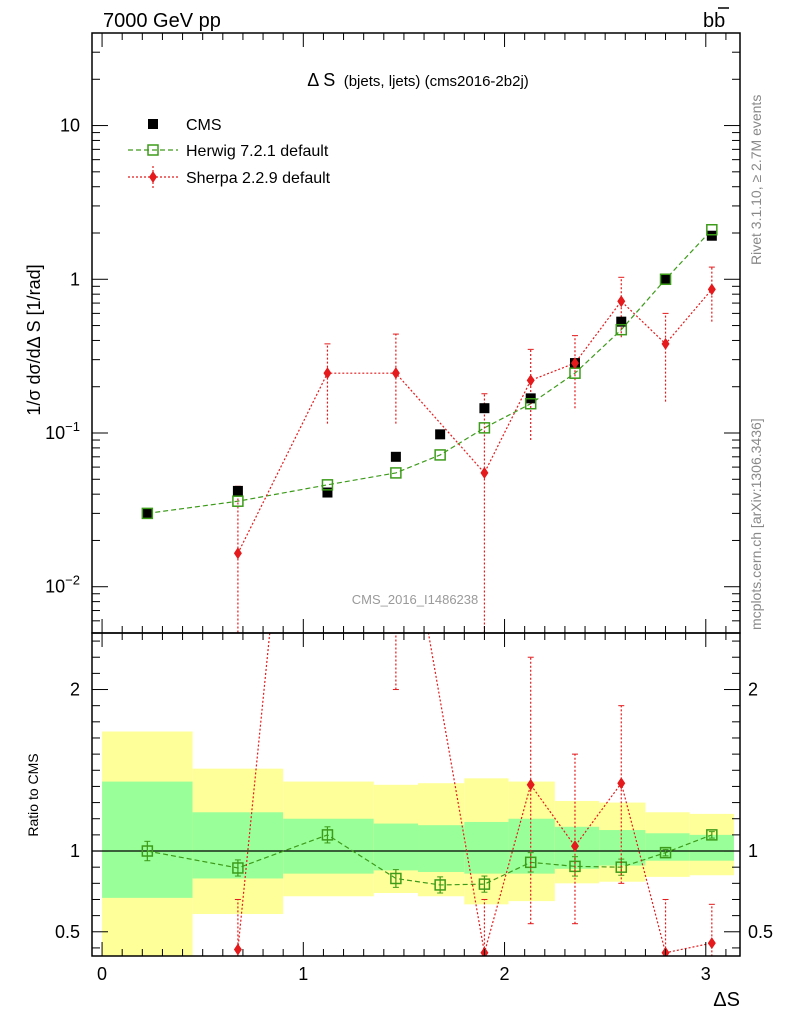 This screenshot has width=786, height=1024. Describe the element at coordinates (75, 851) in the screenshot. I see `ratio-y-tick-label-left: 1` at that location.